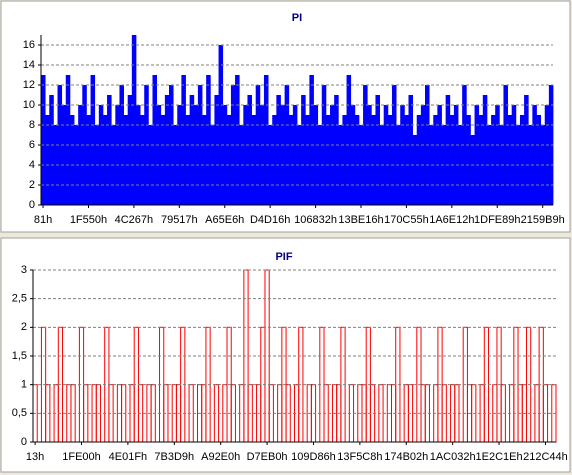 Image resolution: width=572 pixels, height=475 pixels. What do you see at coordinates (128, 457) in the screenshot?
I see `x-tick-label: 4E01Fh` at bounding box center [128, 457].